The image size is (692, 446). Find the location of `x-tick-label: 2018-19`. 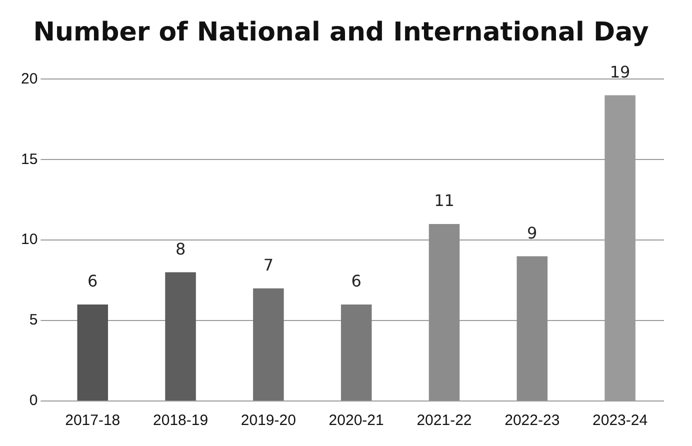

x-tick-label: 2018-19 is located at coordinates (180, 421).